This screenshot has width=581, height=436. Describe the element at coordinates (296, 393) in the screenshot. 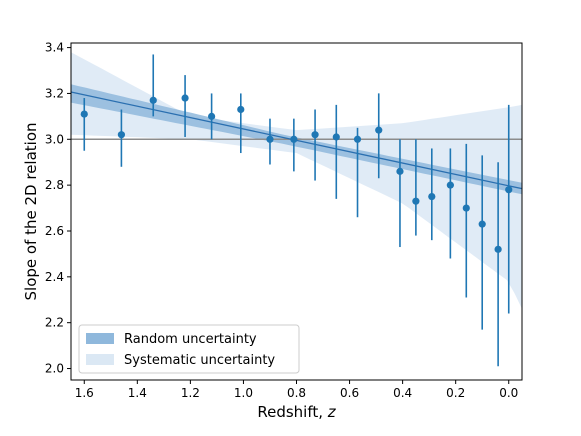

I see `x-tick-label-4: 0.8` at that location.